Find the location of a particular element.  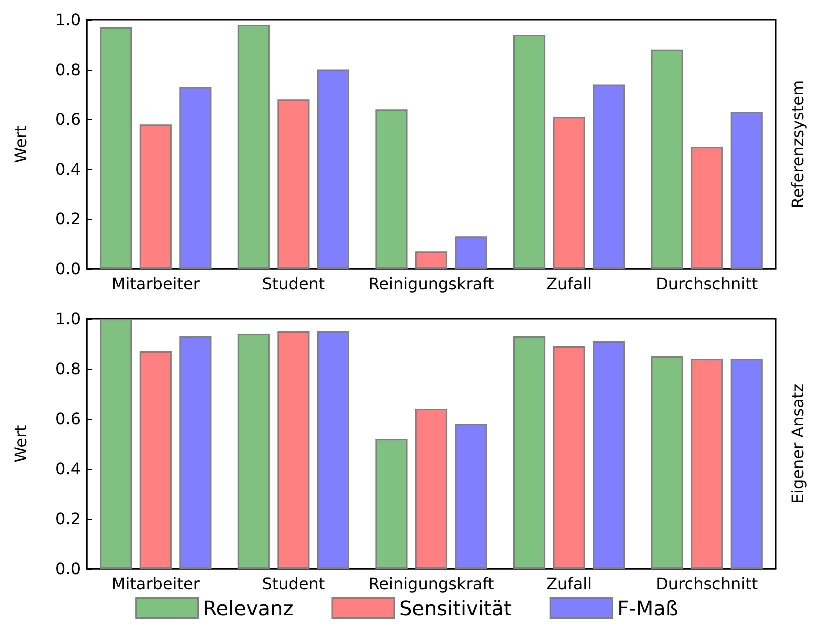

y2-axis-title: Referenzsystem is located at coordinates (798, 144).